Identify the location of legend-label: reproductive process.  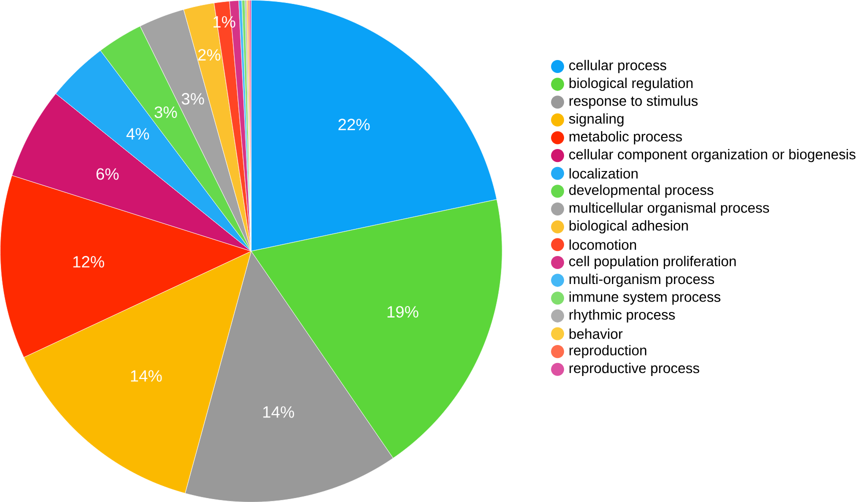
(635, 369).